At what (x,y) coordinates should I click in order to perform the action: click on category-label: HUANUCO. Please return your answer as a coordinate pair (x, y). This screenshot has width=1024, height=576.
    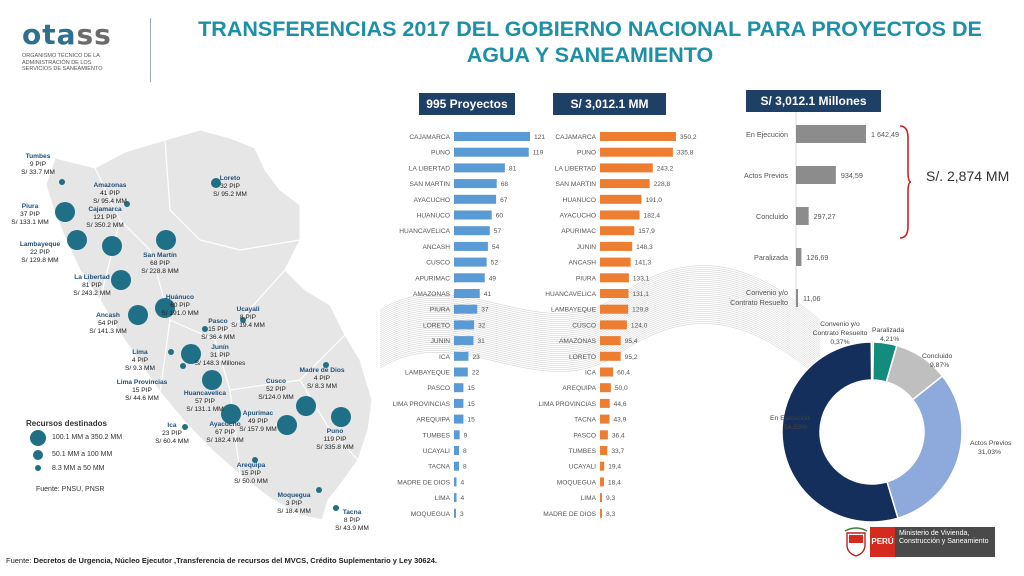
    Looking at the image, I should click on (433, 216).